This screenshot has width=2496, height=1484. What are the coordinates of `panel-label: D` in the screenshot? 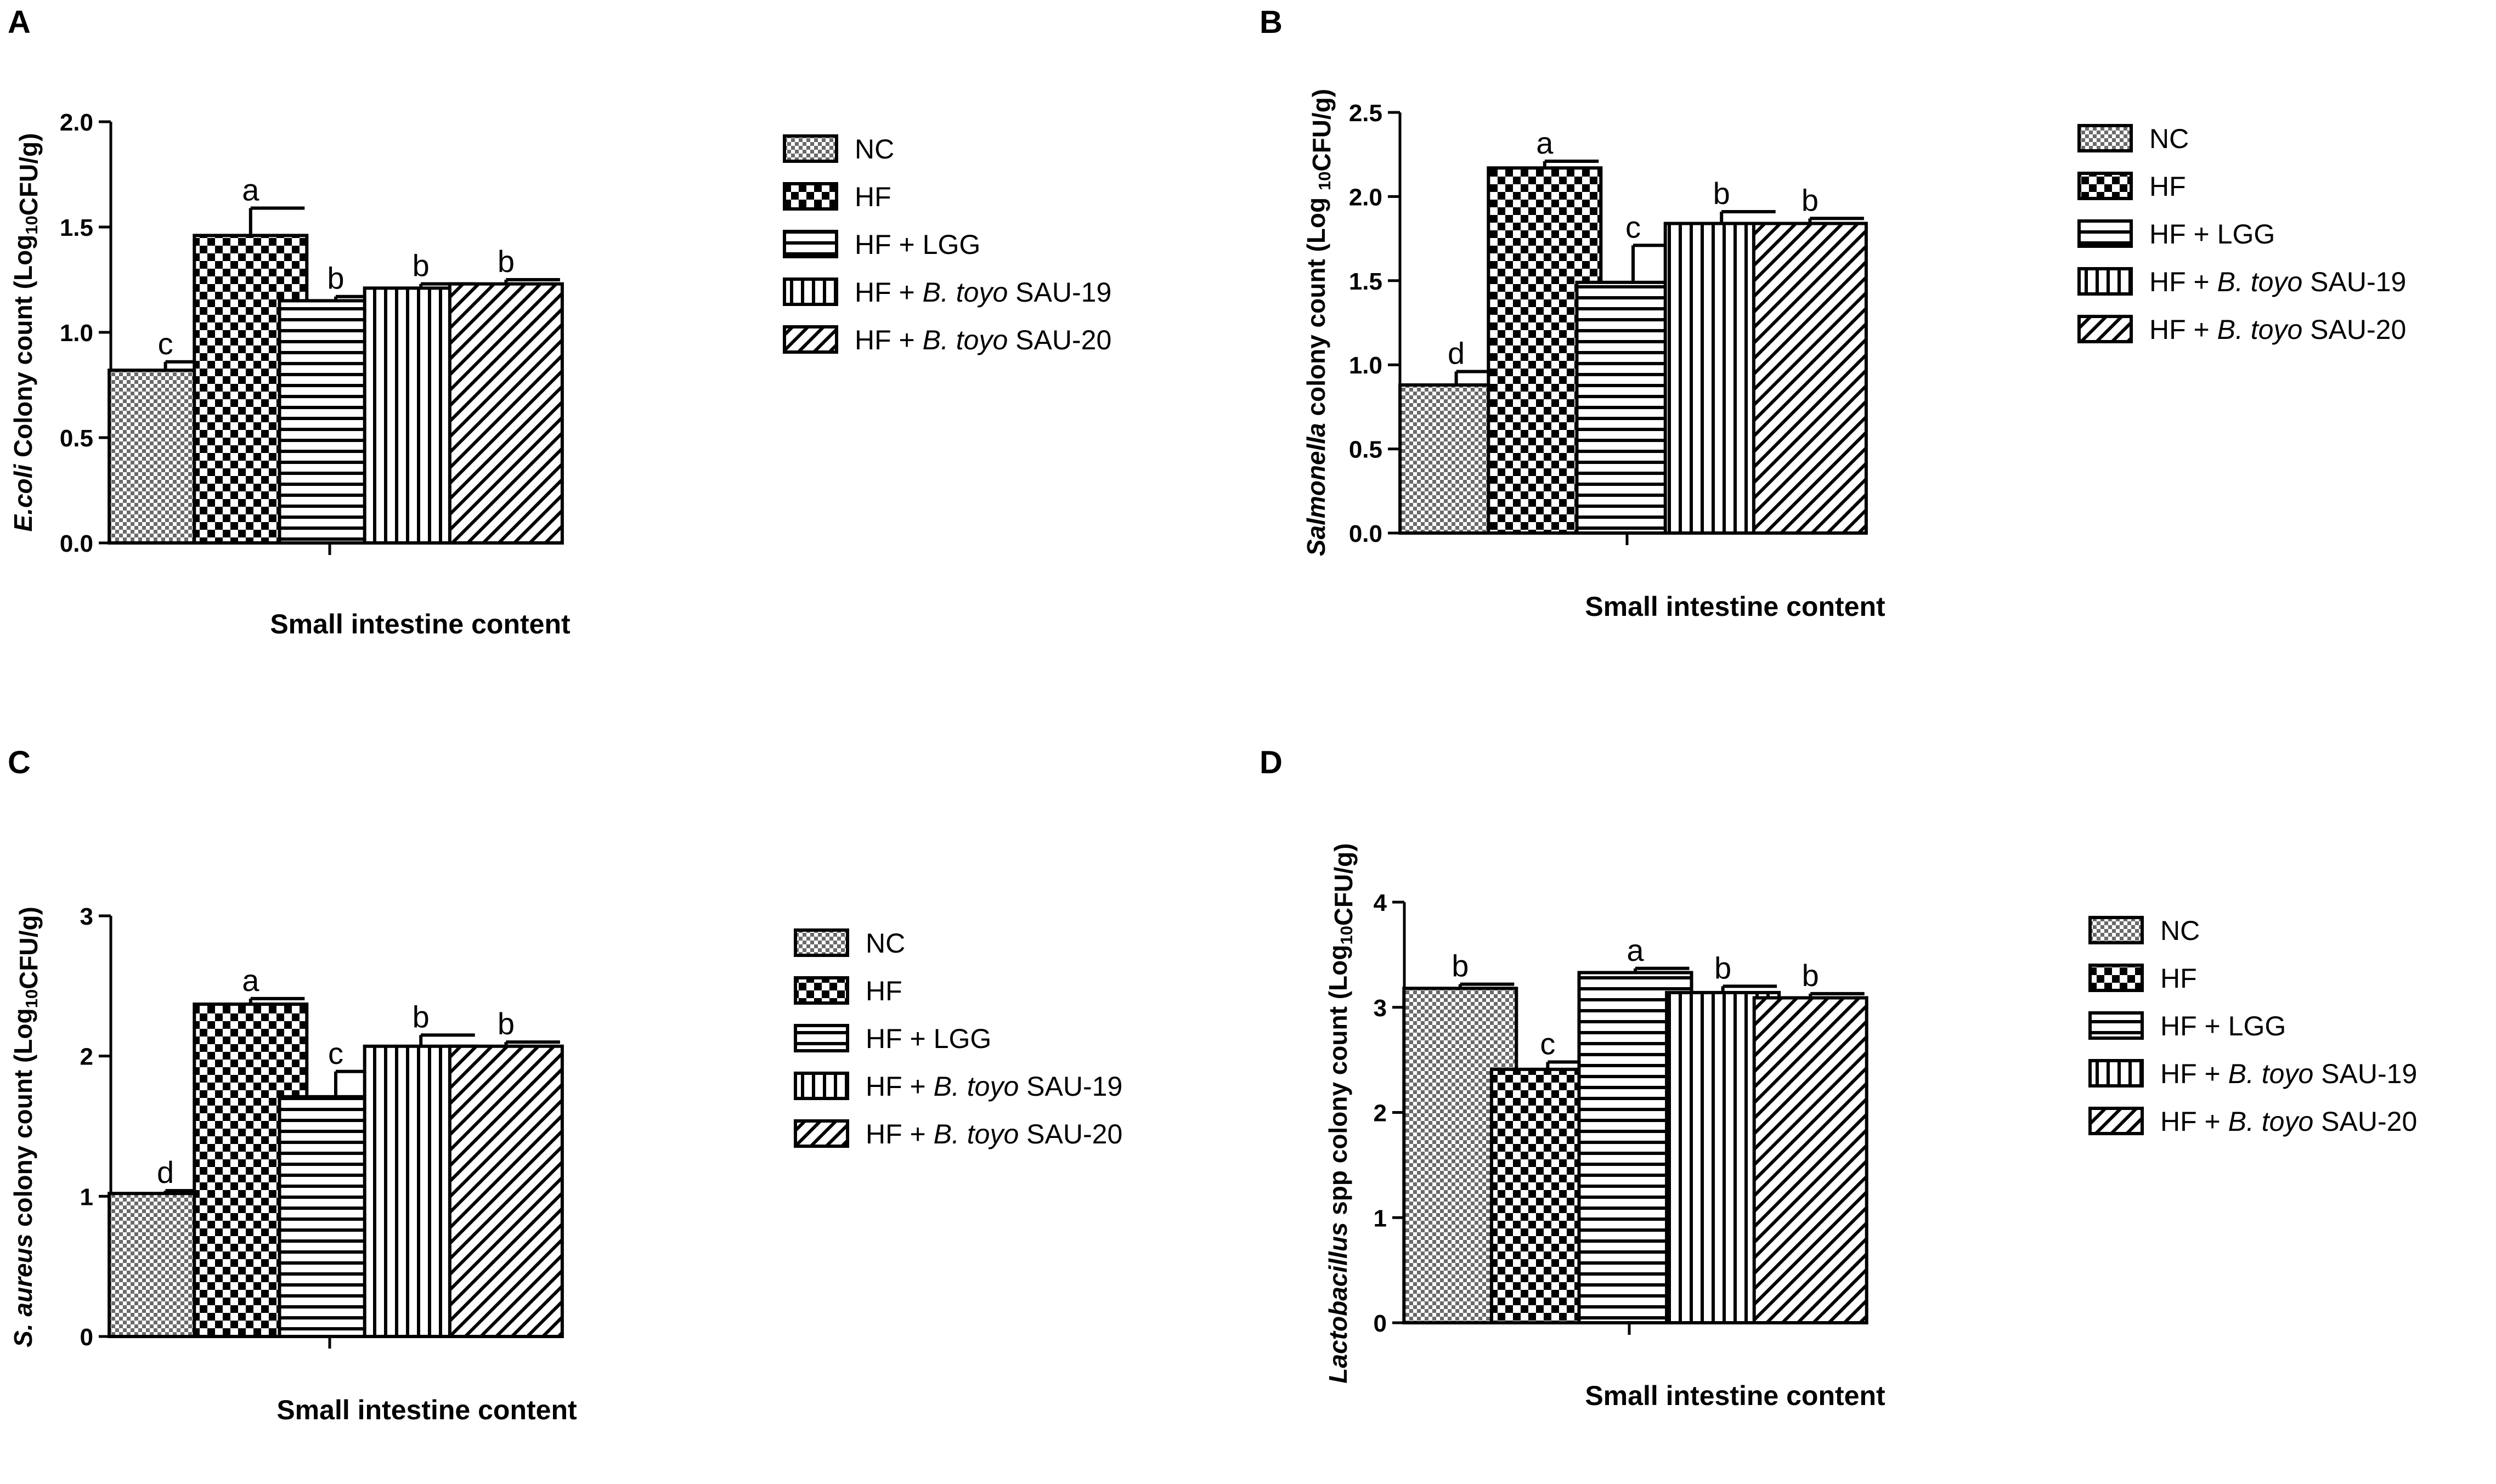 It's located at (1272, 762).